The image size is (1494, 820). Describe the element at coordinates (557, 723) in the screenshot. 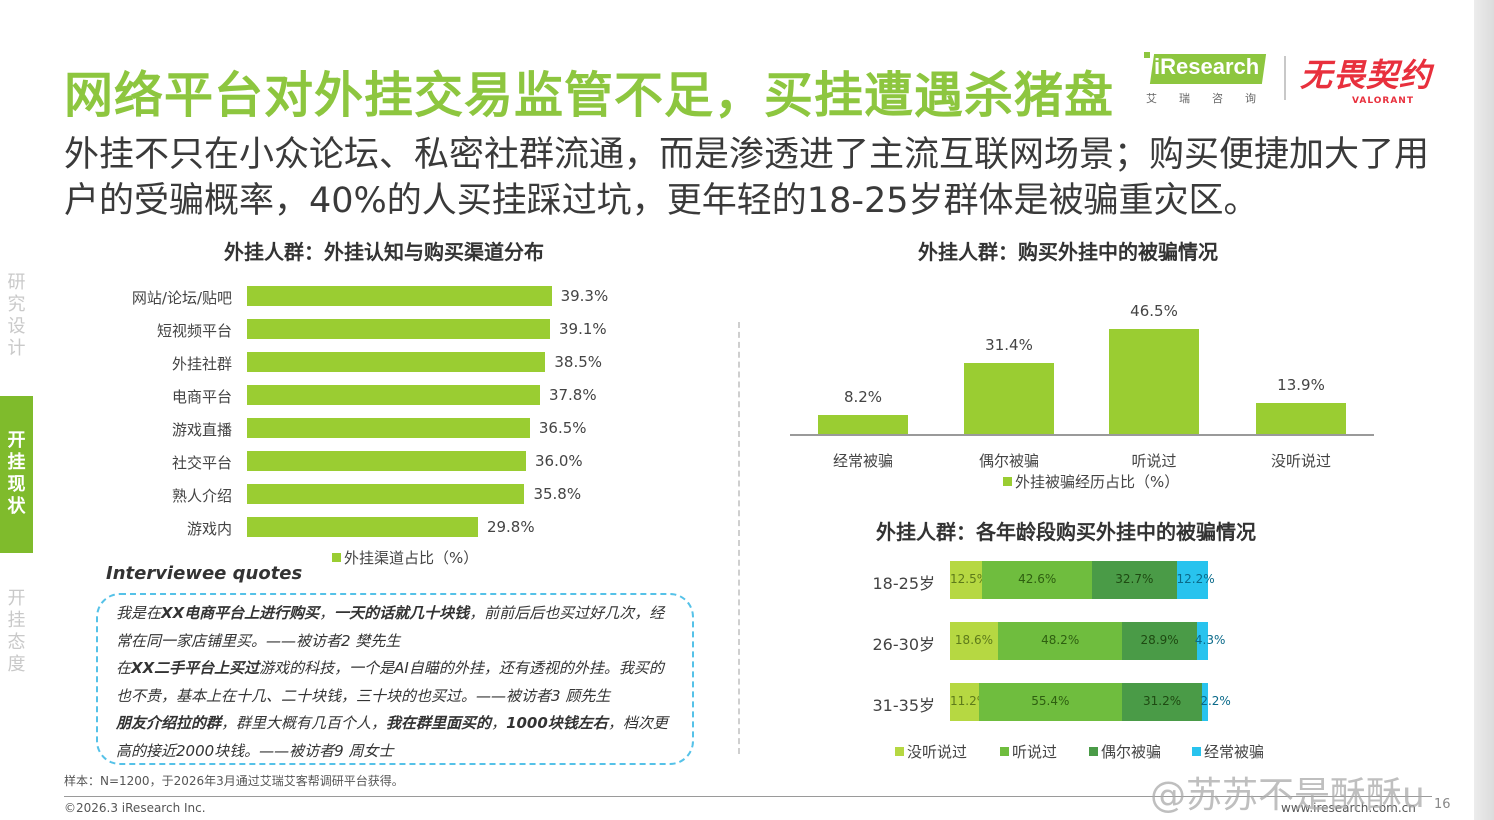

I see `quote-emphasis: 1000块钱左右` at that location.